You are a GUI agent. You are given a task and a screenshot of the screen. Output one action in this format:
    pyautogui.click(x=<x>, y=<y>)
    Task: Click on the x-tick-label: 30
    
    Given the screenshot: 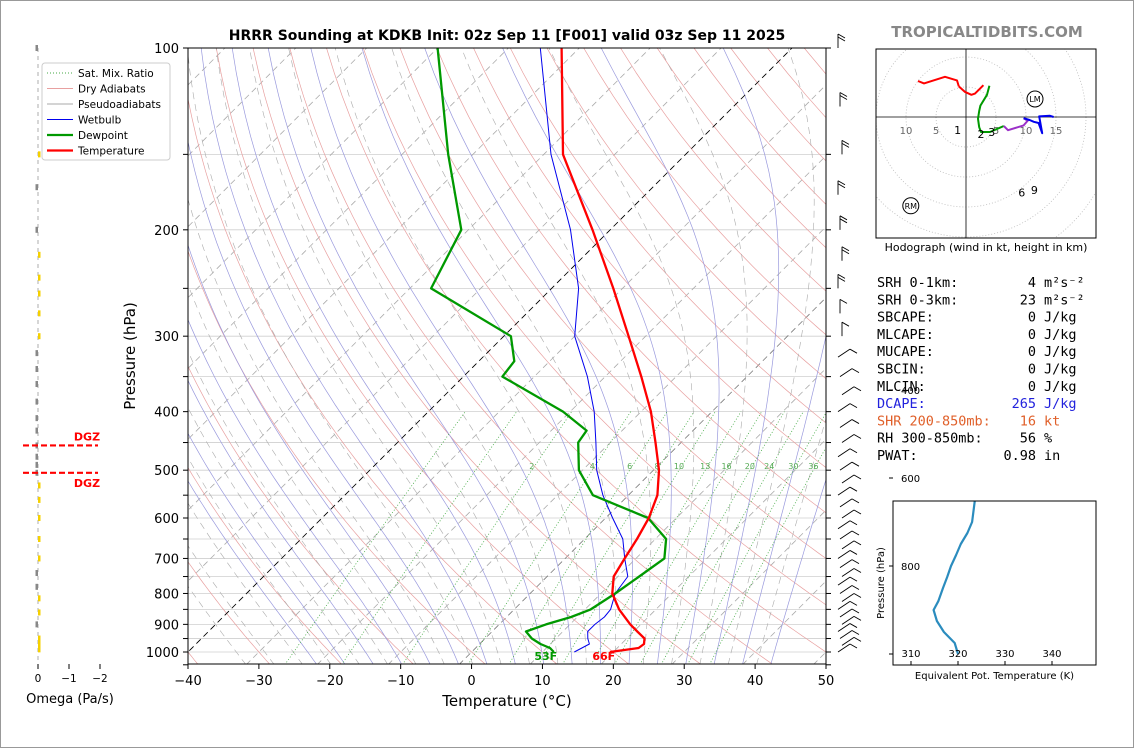 What is the action you would take?
    pyautogui.click(x=684, y=681)
    